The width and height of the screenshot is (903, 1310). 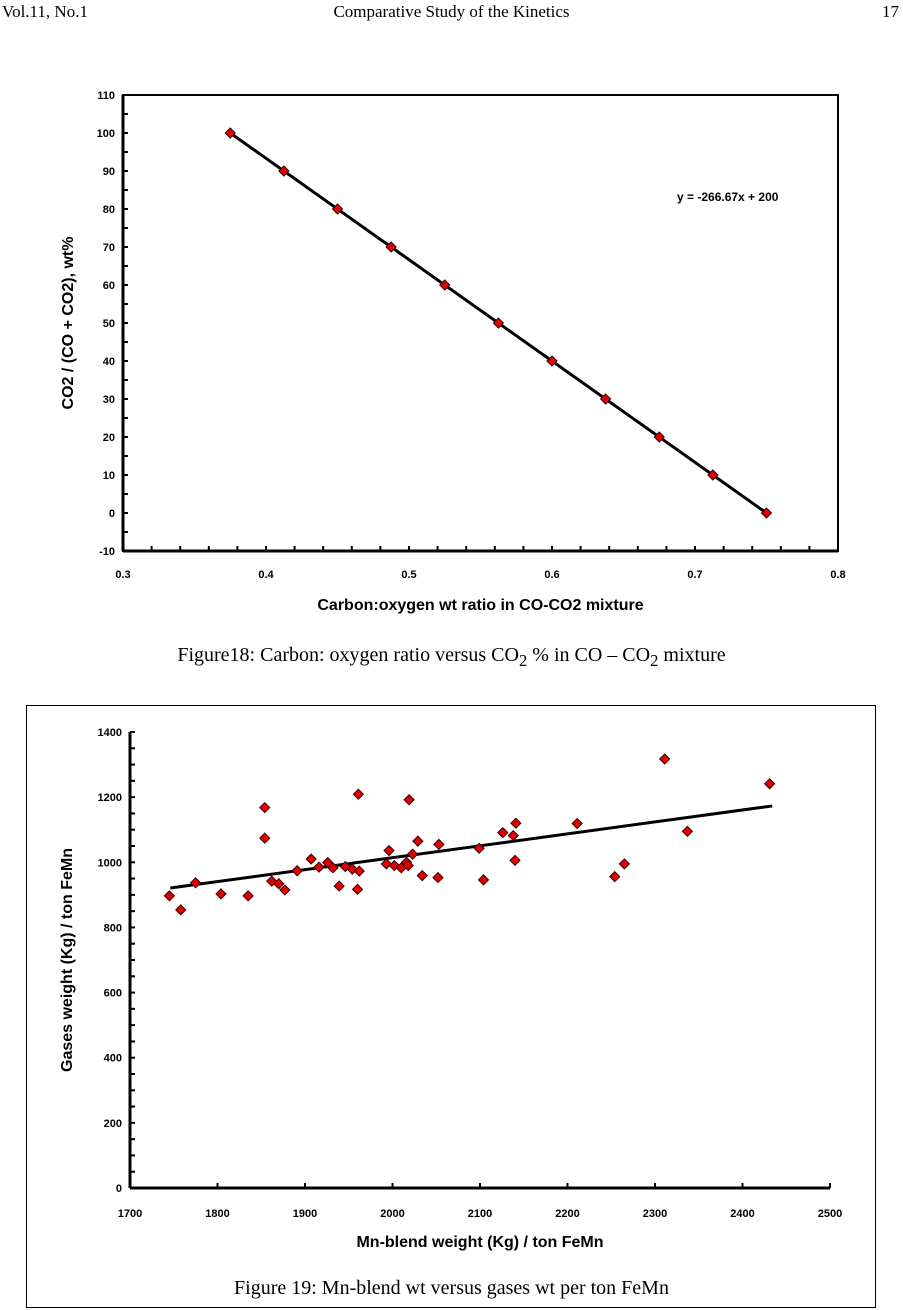 What do you see at coordinates (107, 552) in the screenshot?
I see `y-tick-label: -10` at bounding box center [107, 552].